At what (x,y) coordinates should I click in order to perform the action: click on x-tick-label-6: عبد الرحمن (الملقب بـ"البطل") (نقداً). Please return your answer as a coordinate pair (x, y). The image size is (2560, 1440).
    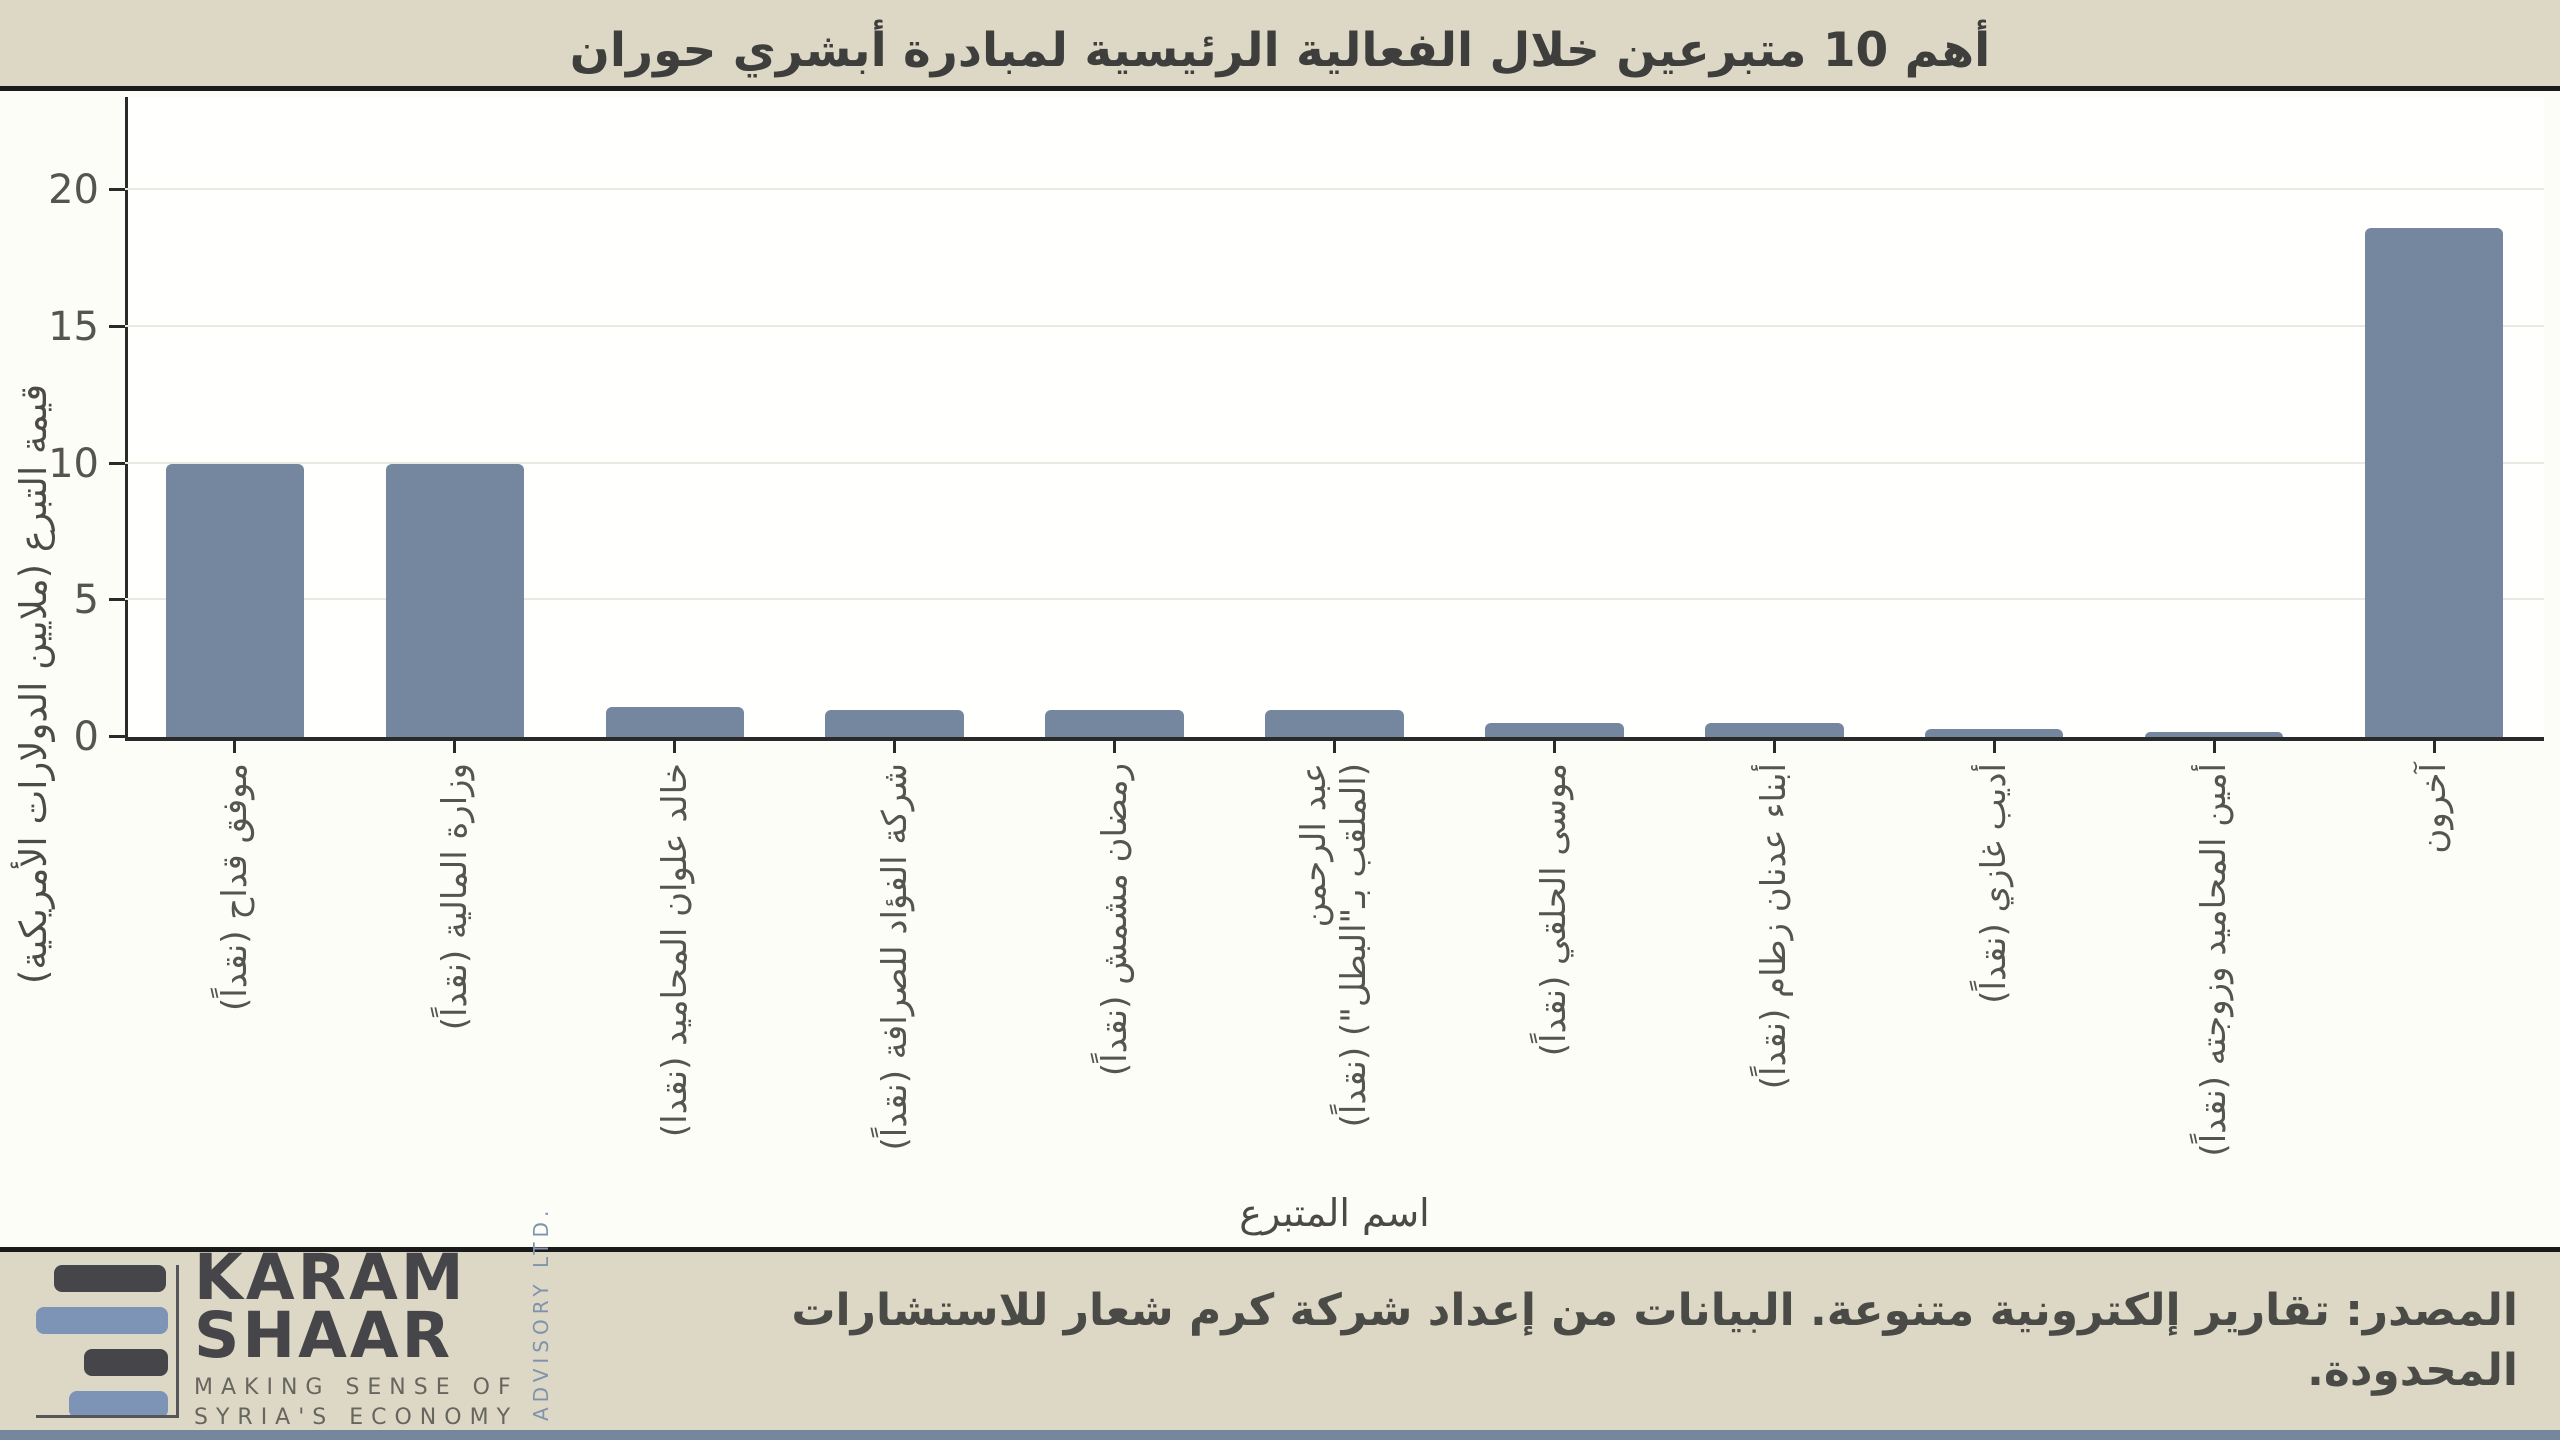
    Looking at the image, I should click on (1334, 945).